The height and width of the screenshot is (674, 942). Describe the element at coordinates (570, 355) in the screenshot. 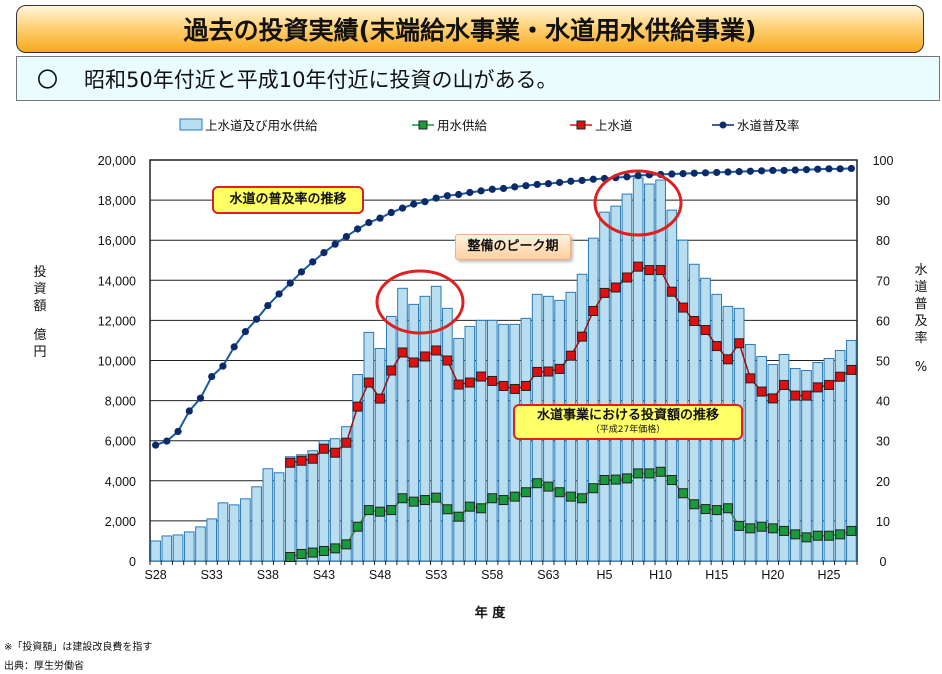

I see `upper-marker-H2` at that location.